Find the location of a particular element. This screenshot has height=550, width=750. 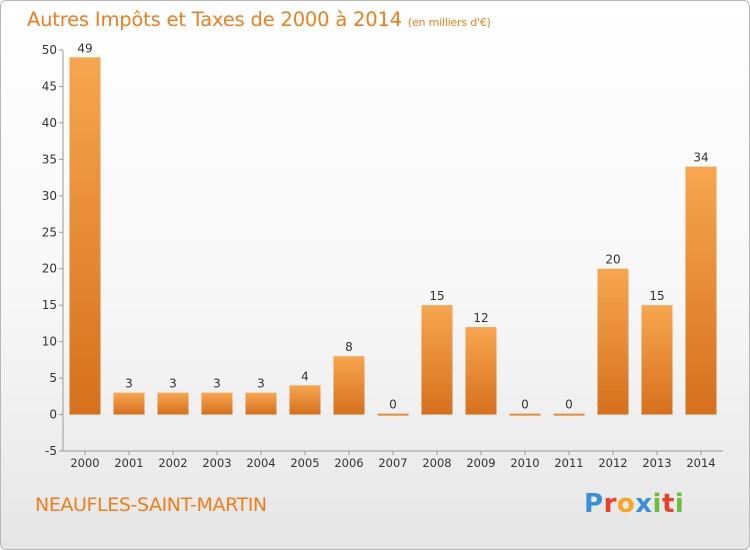

x-tick-label: 2011 is located at coordinates (568, 463).